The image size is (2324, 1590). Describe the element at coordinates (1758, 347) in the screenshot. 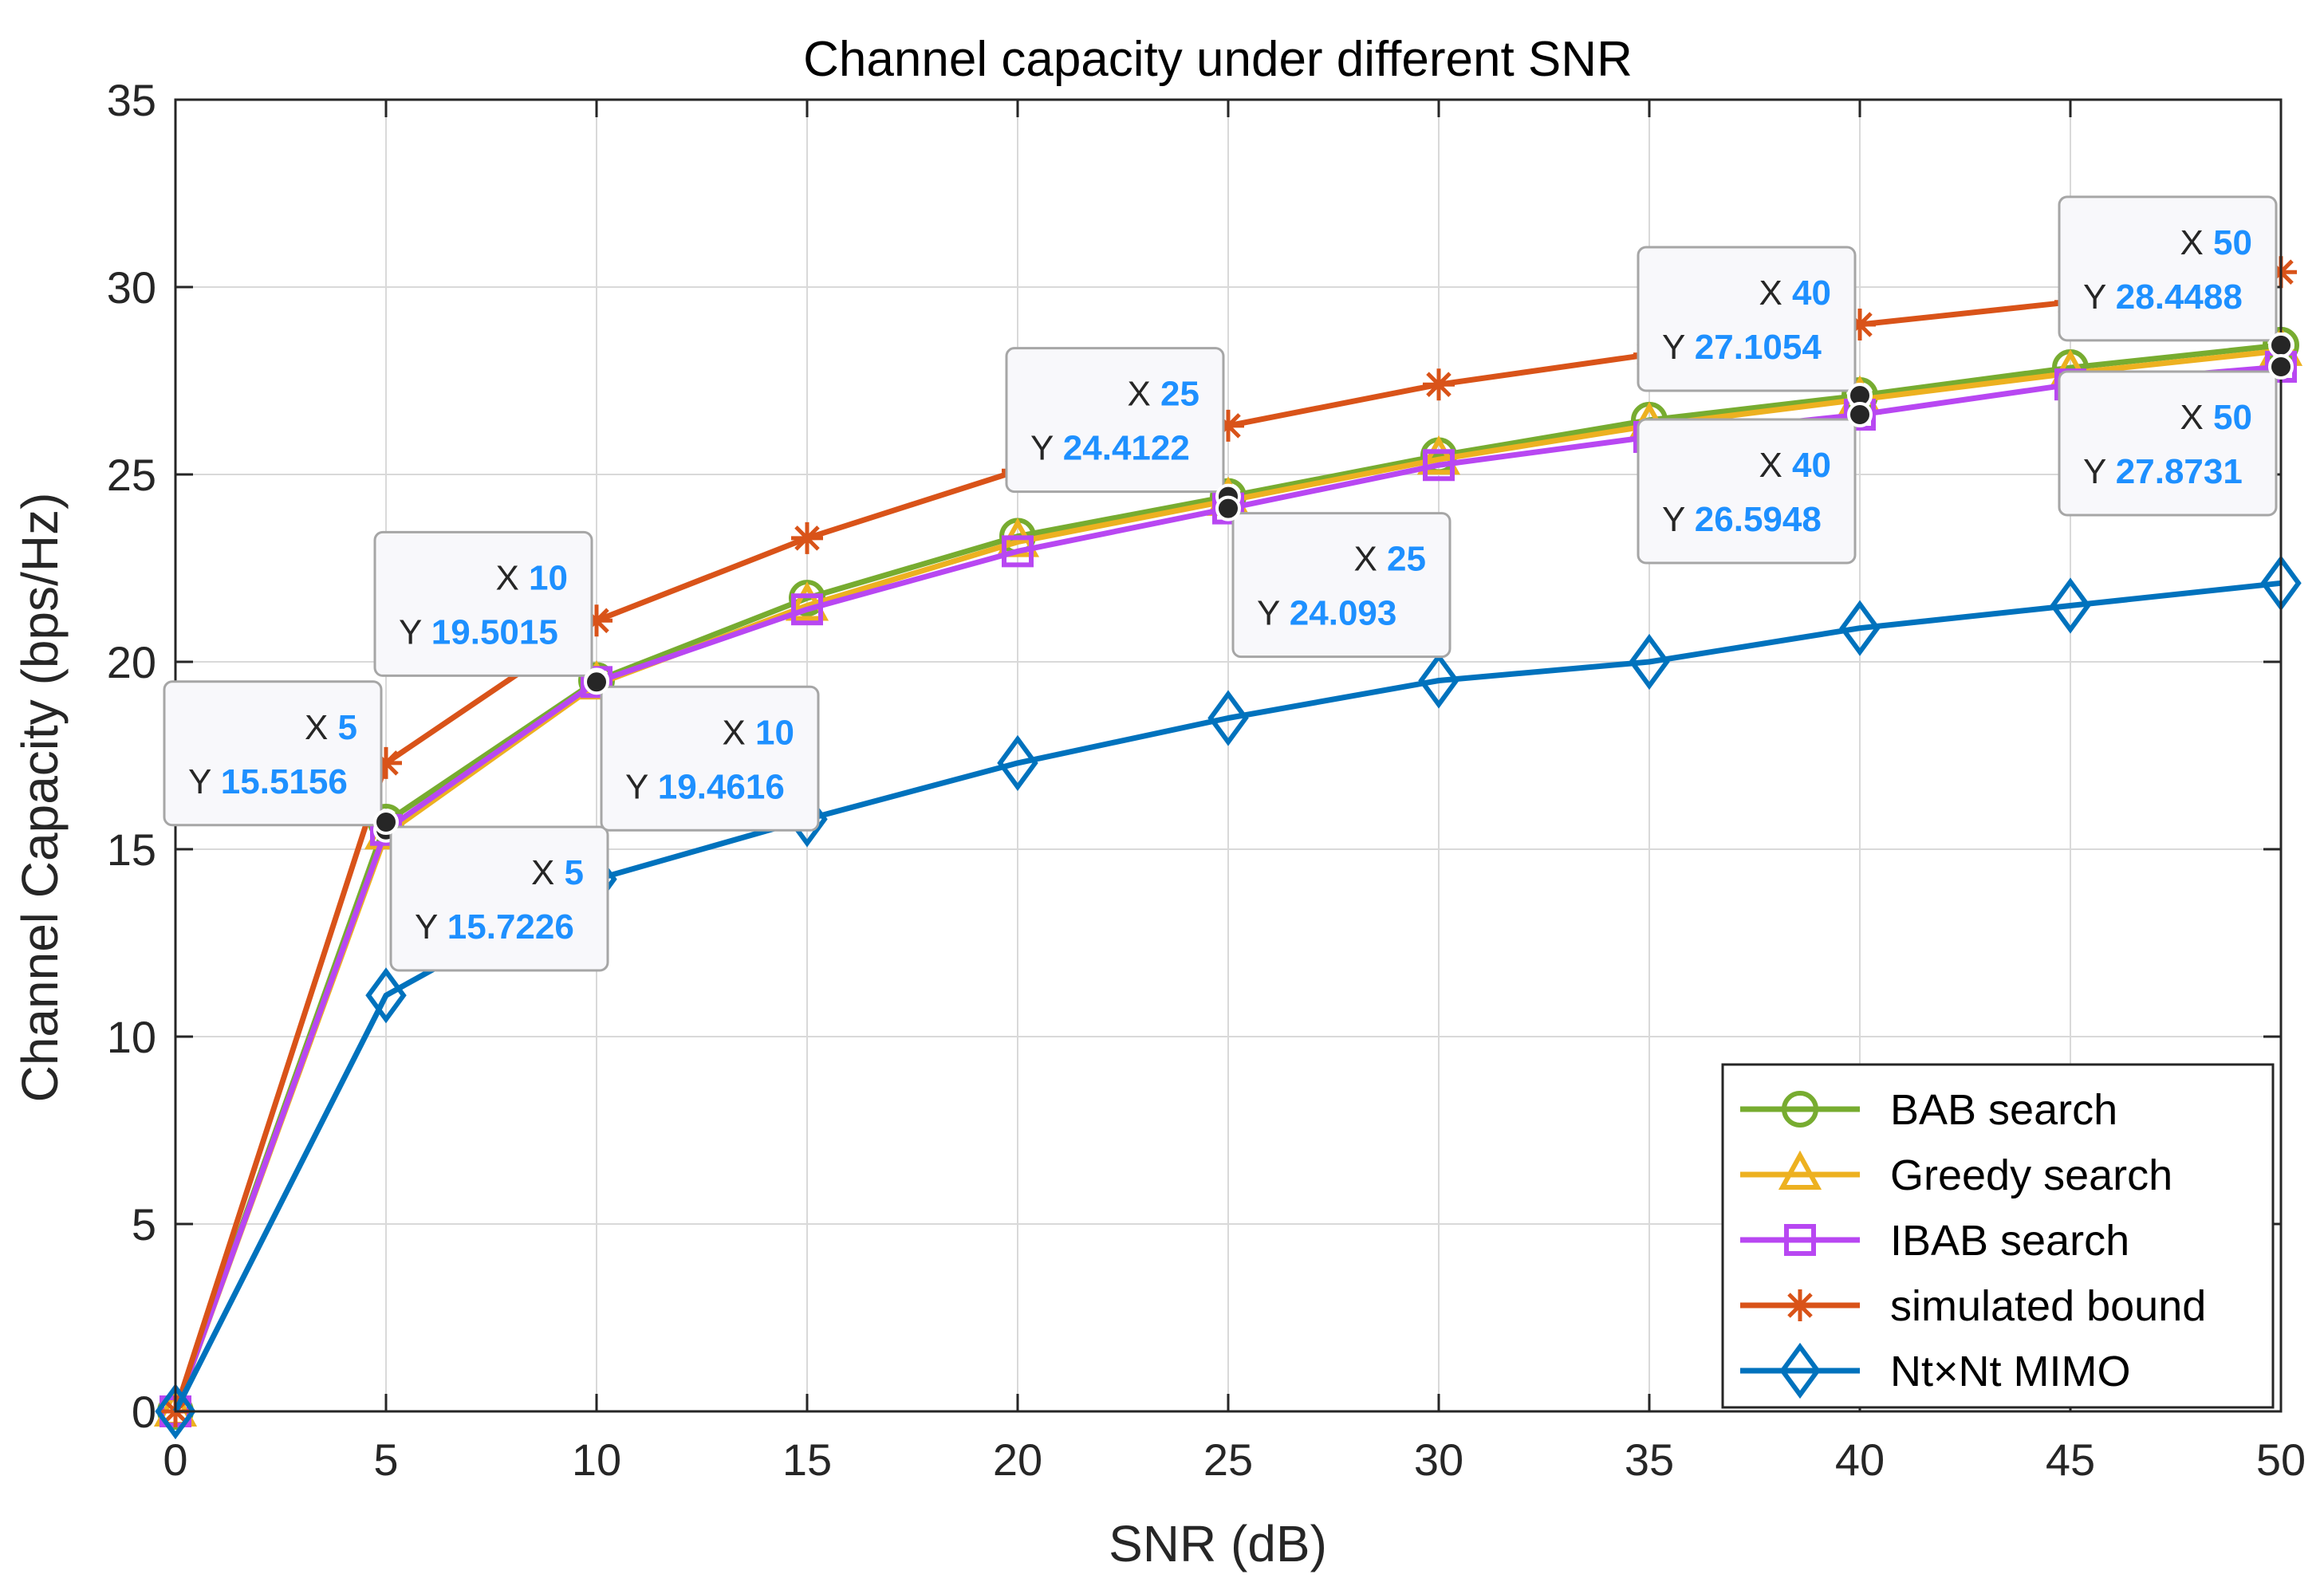

I see `datatip-y-value: 27.1054` at that location.